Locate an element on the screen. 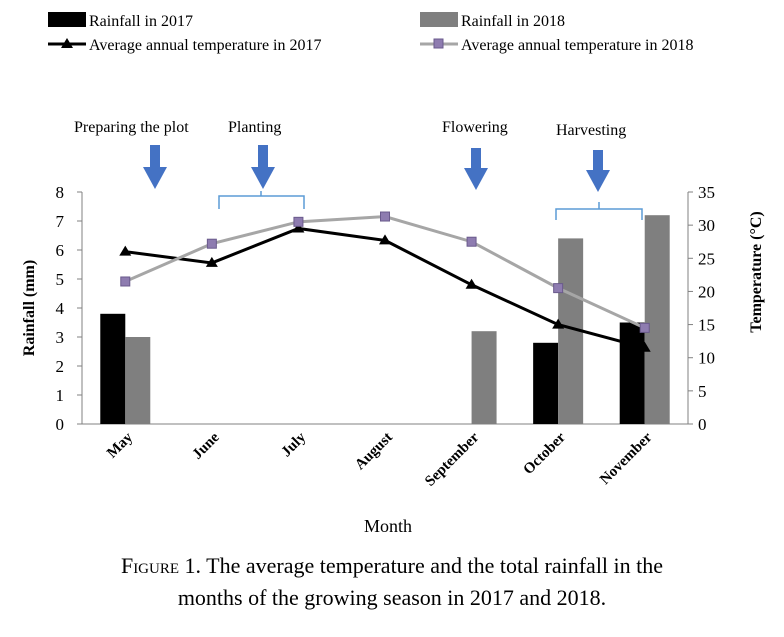  legend-label-rain-2017: Rainfall in 2017 is located at coordinates (141, 21).